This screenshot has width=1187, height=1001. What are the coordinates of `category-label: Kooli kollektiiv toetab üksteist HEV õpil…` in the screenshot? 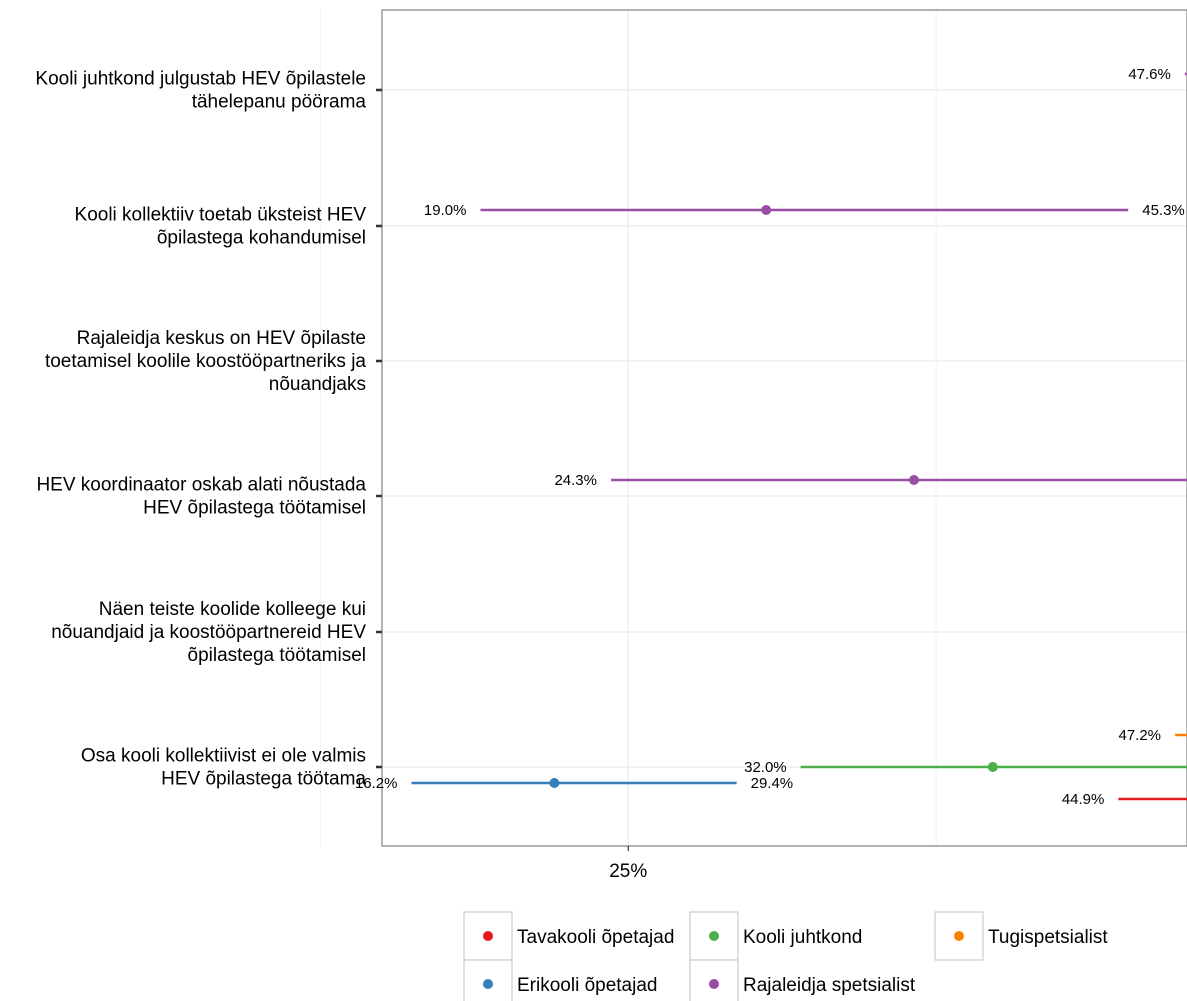 It's located at (221, 227).